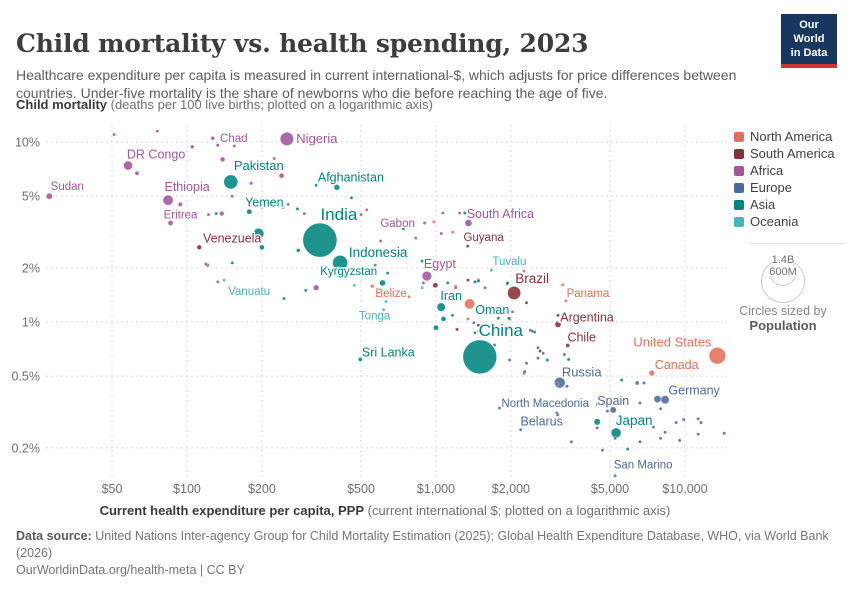 Image resolution: width=850 pixels, height=600 pixels. What do you see at coordinates (790, 221) in the screenshot?
I see `legend-item-oceania: Oceania` at bounding box center [790, 221].